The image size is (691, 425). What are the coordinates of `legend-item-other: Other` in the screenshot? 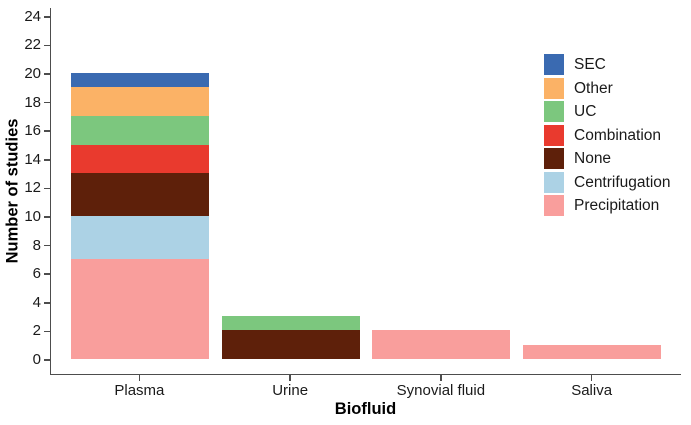 It's located at (607, 88).